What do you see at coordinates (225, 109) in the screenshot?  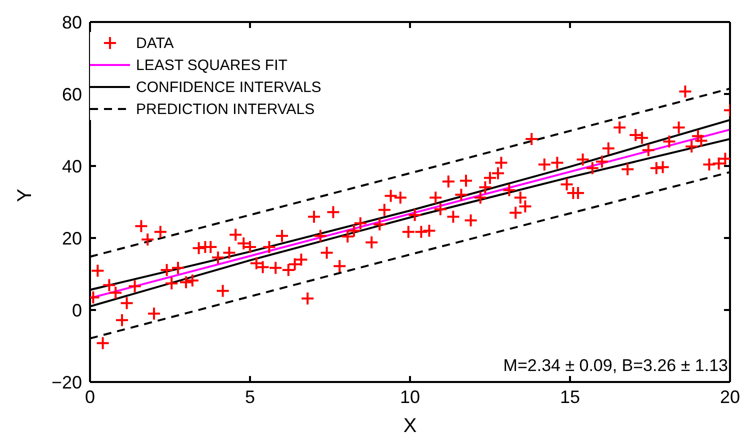 I see `legend-label: PREDICTION INTERVALS` at bounding box center [225, 109].